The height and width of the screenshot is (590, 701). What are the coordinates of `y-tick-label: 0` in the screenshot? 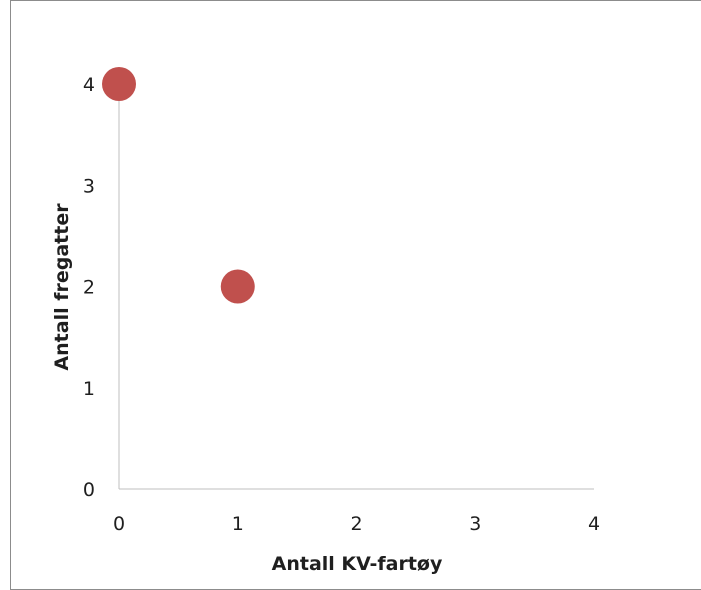 It's located at (89, 490).